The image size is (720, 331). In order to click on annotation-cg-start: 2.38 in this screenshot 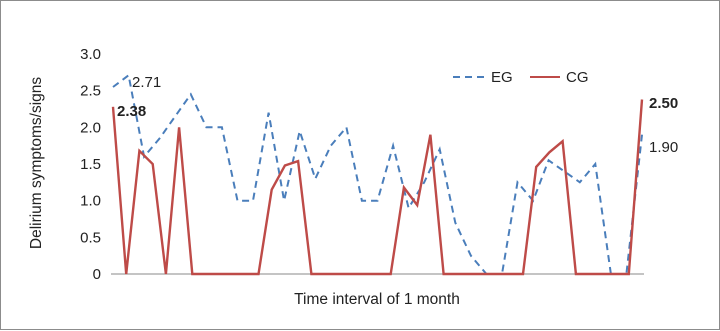, I will do `click(131, 111)`.